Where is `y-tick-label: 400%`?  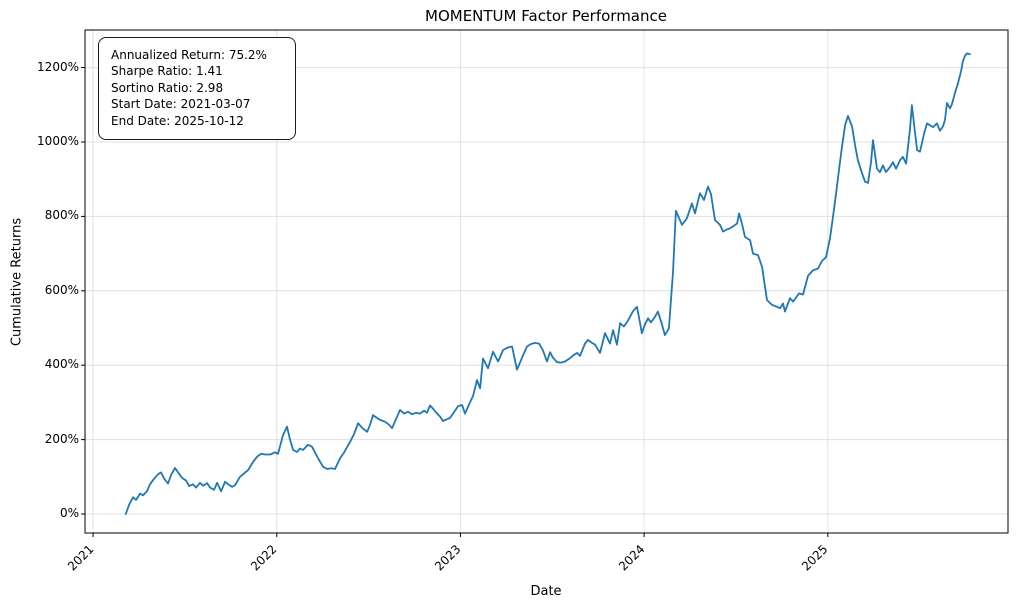
y-tick-label: 400% is located at coordinates (61, 364).